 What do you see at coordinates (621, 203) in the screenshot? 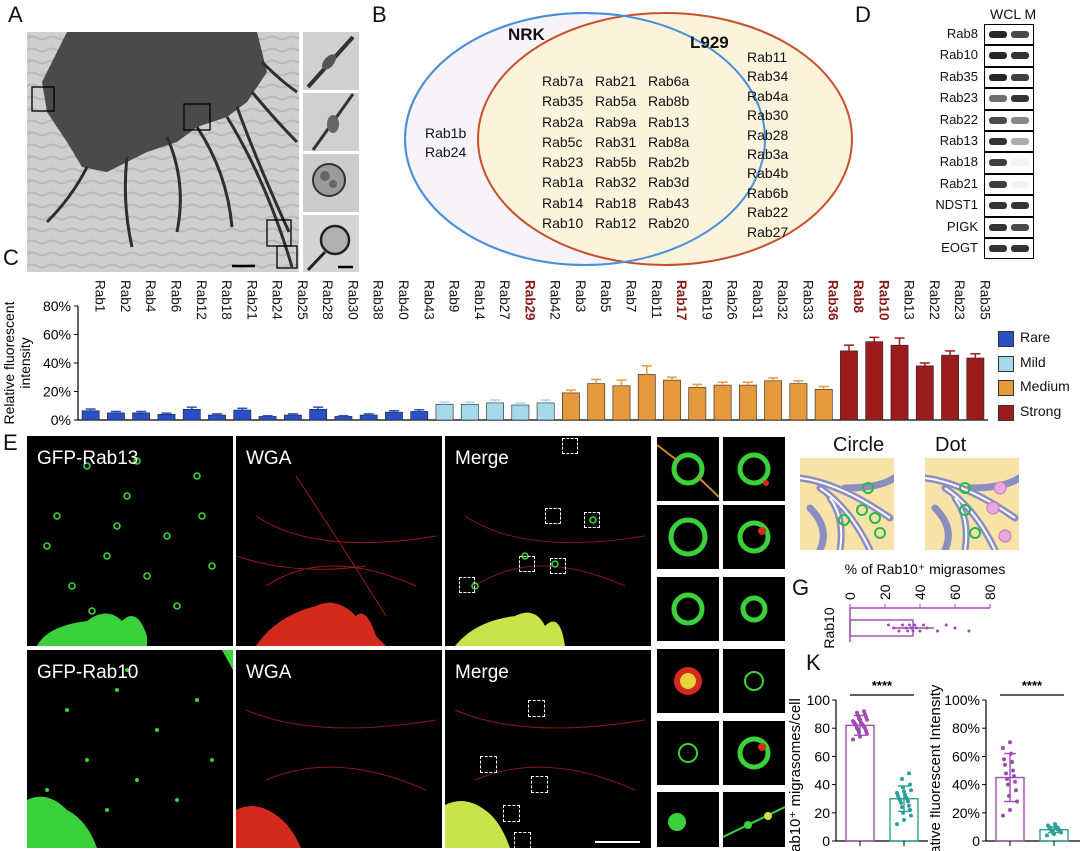
I see `venn-shared-row: Rab14 Rab18 Rab43` at bounding box center [621, 203].